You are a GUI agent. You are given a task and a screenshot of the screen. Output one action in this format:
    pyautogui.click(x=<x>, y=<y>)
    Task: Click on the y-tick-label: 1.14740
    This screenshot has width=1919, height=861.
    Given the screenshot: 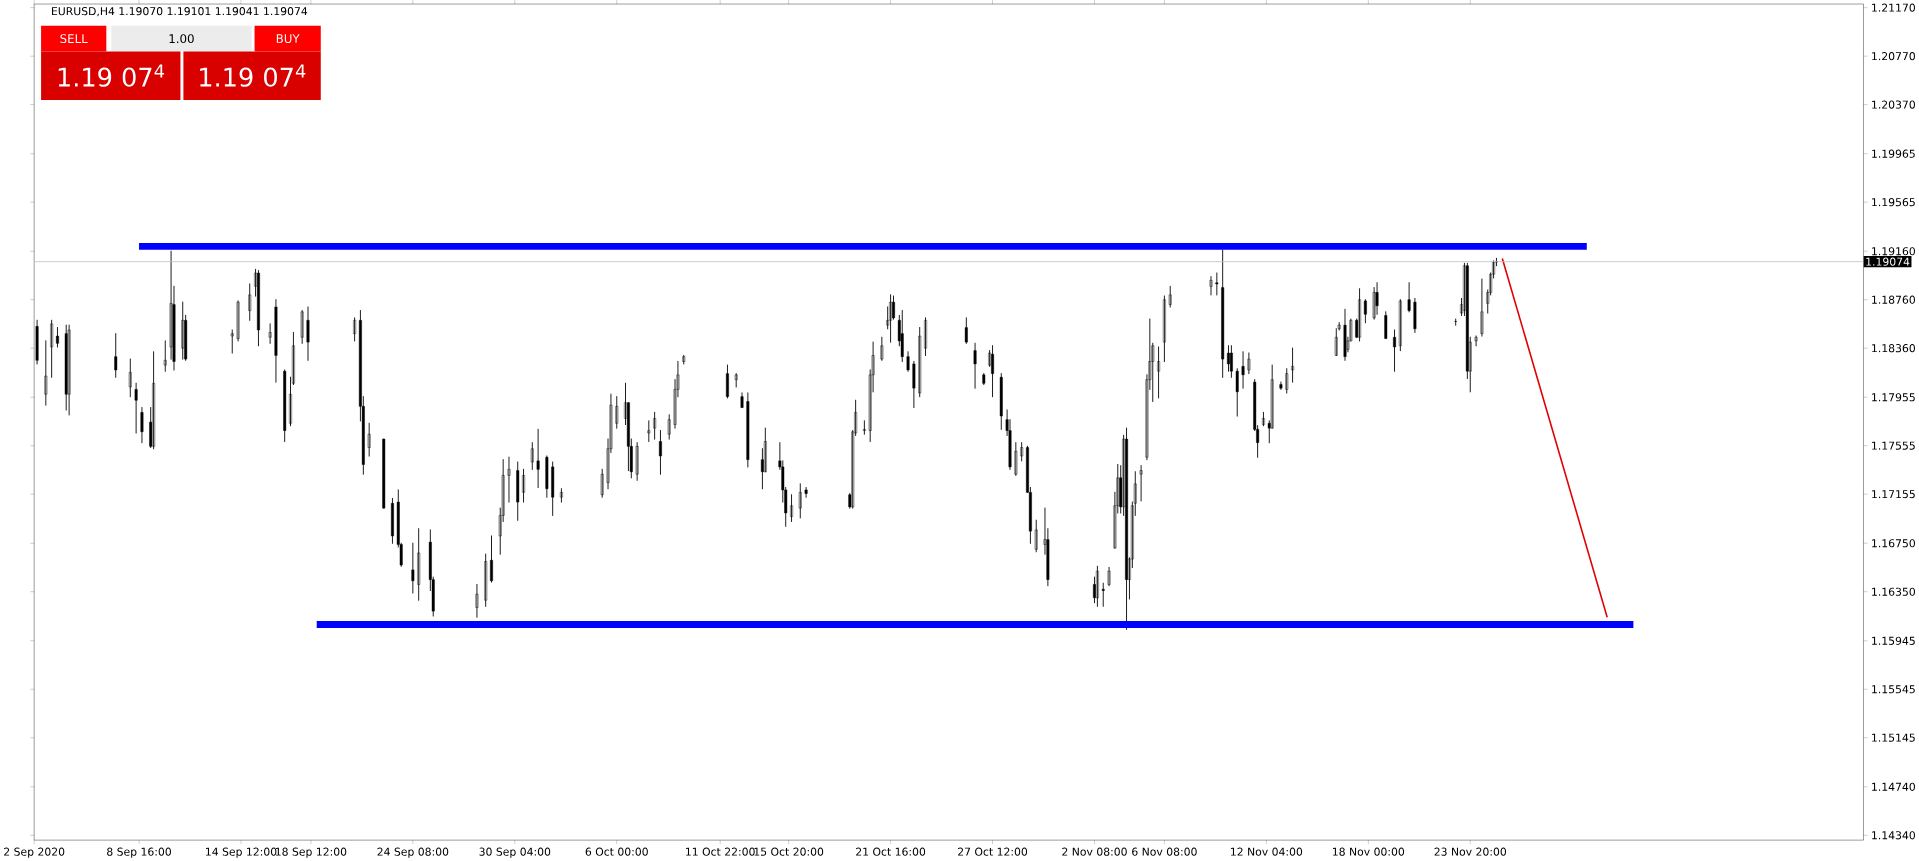 What is the action you would take?
    pyautogui.click(x=1893, y=786)
    